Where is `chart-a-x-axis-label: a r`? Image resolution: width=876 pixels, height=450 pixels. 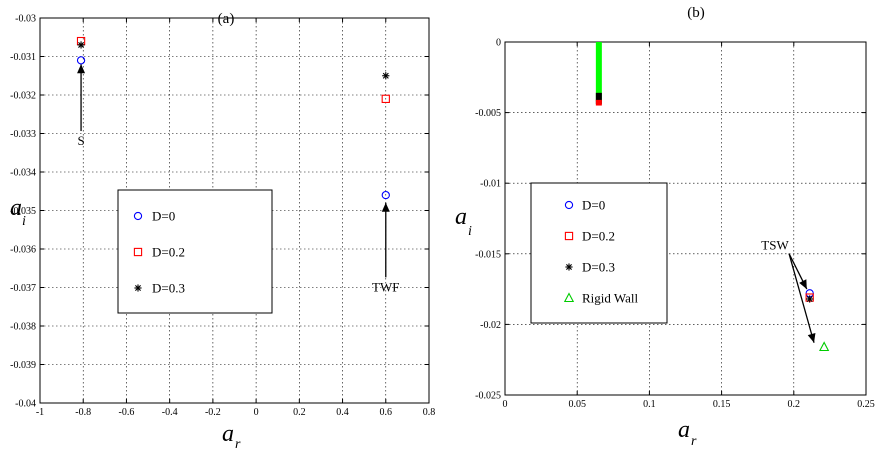 chart-a-x-axis-label: a r is located at coordinates (231, 435).